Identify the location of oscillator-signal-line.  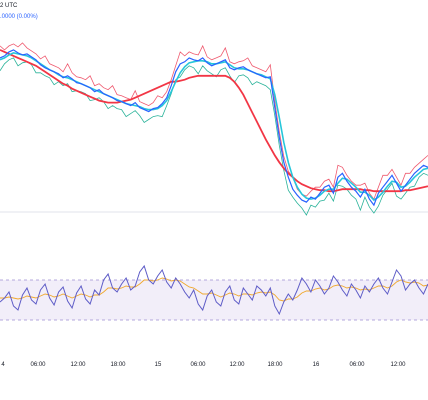
(214, 289).